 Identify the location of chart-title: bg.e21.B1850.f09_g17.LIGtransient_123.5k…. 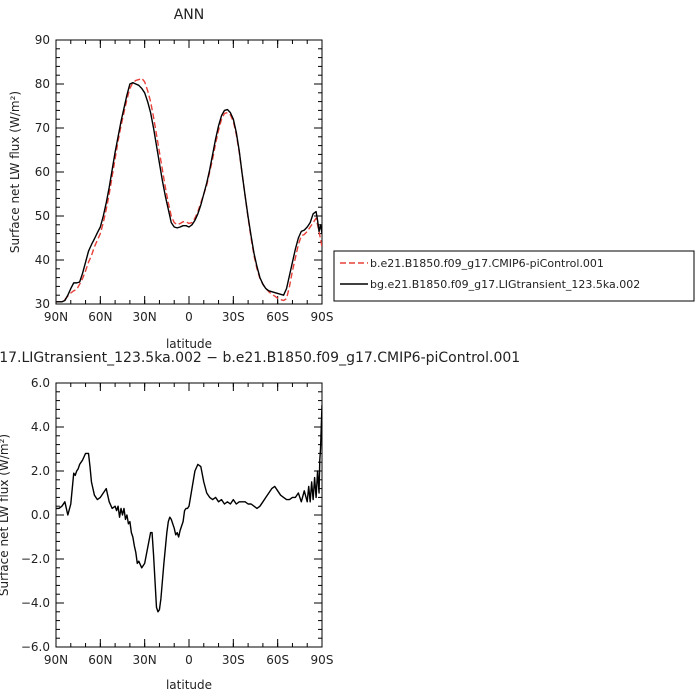
(260, 358).